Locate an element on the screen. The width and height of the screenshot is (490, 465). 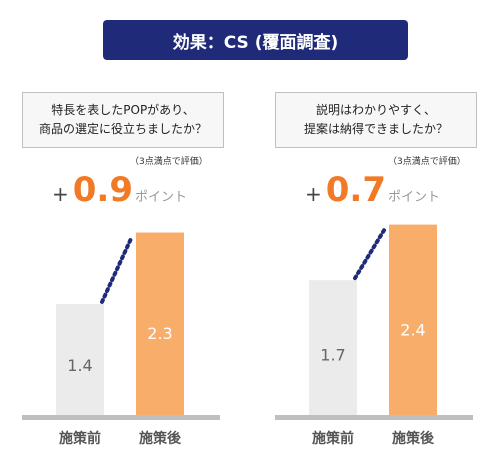
delta-value: 0.7 is located at coordinates (355, 190).